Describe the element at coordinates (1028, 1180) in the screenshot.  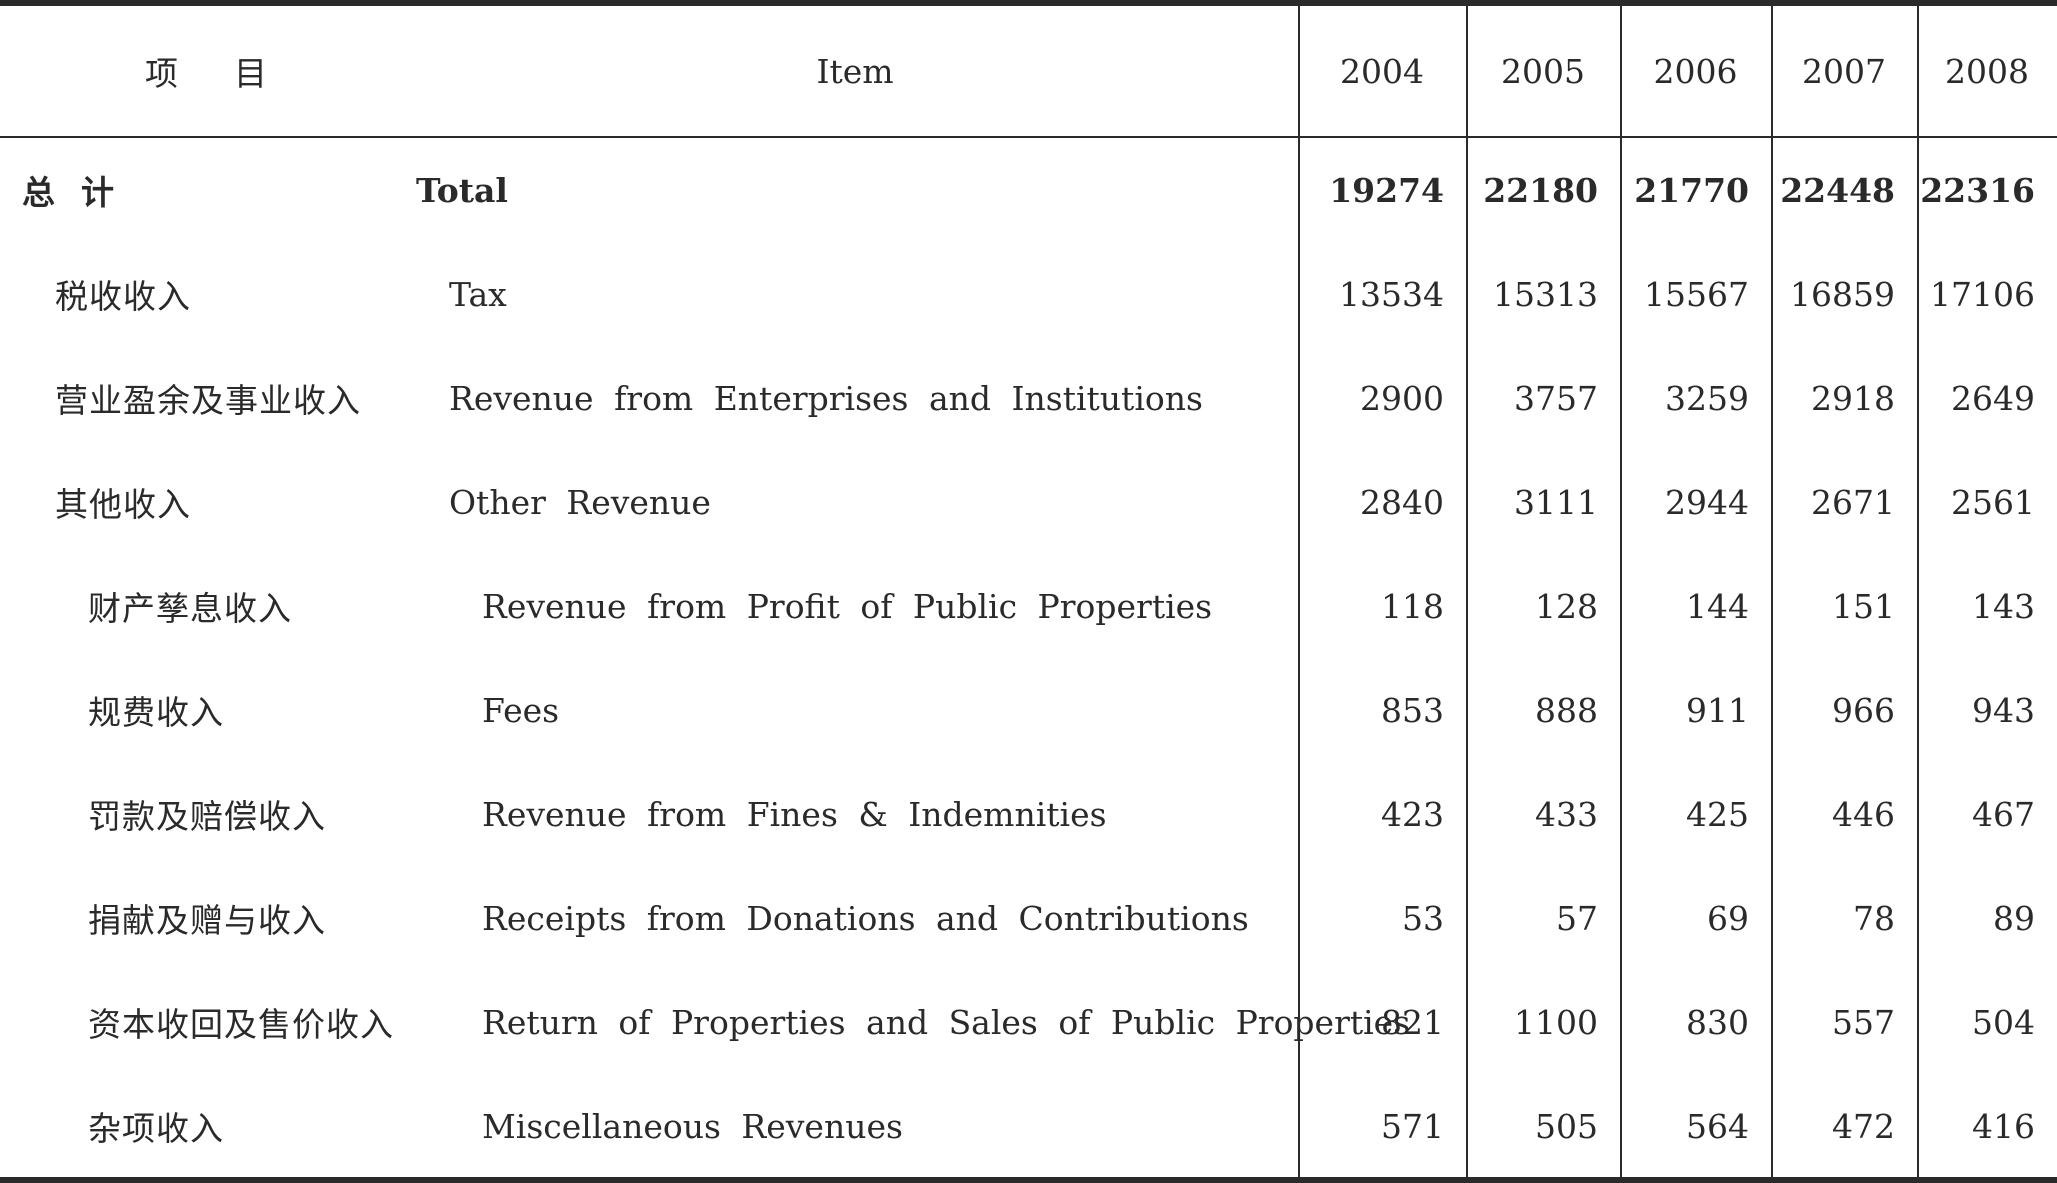
I see `table-bottom-rule` at that location.